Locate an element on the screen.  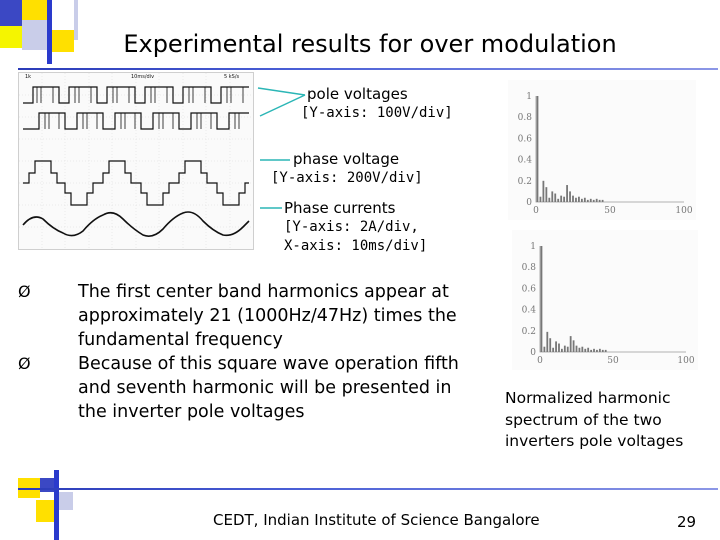
phase-voltage-label: phase voltage [Y-axis: 200V/div] is located at coordinates (347, 168).